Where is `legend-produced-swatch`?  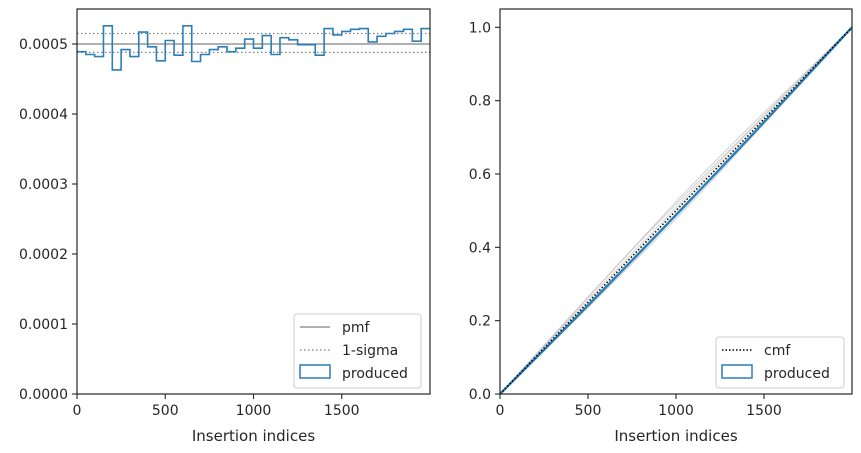
legend-produced-swatch is located at coordinates (315, 371).